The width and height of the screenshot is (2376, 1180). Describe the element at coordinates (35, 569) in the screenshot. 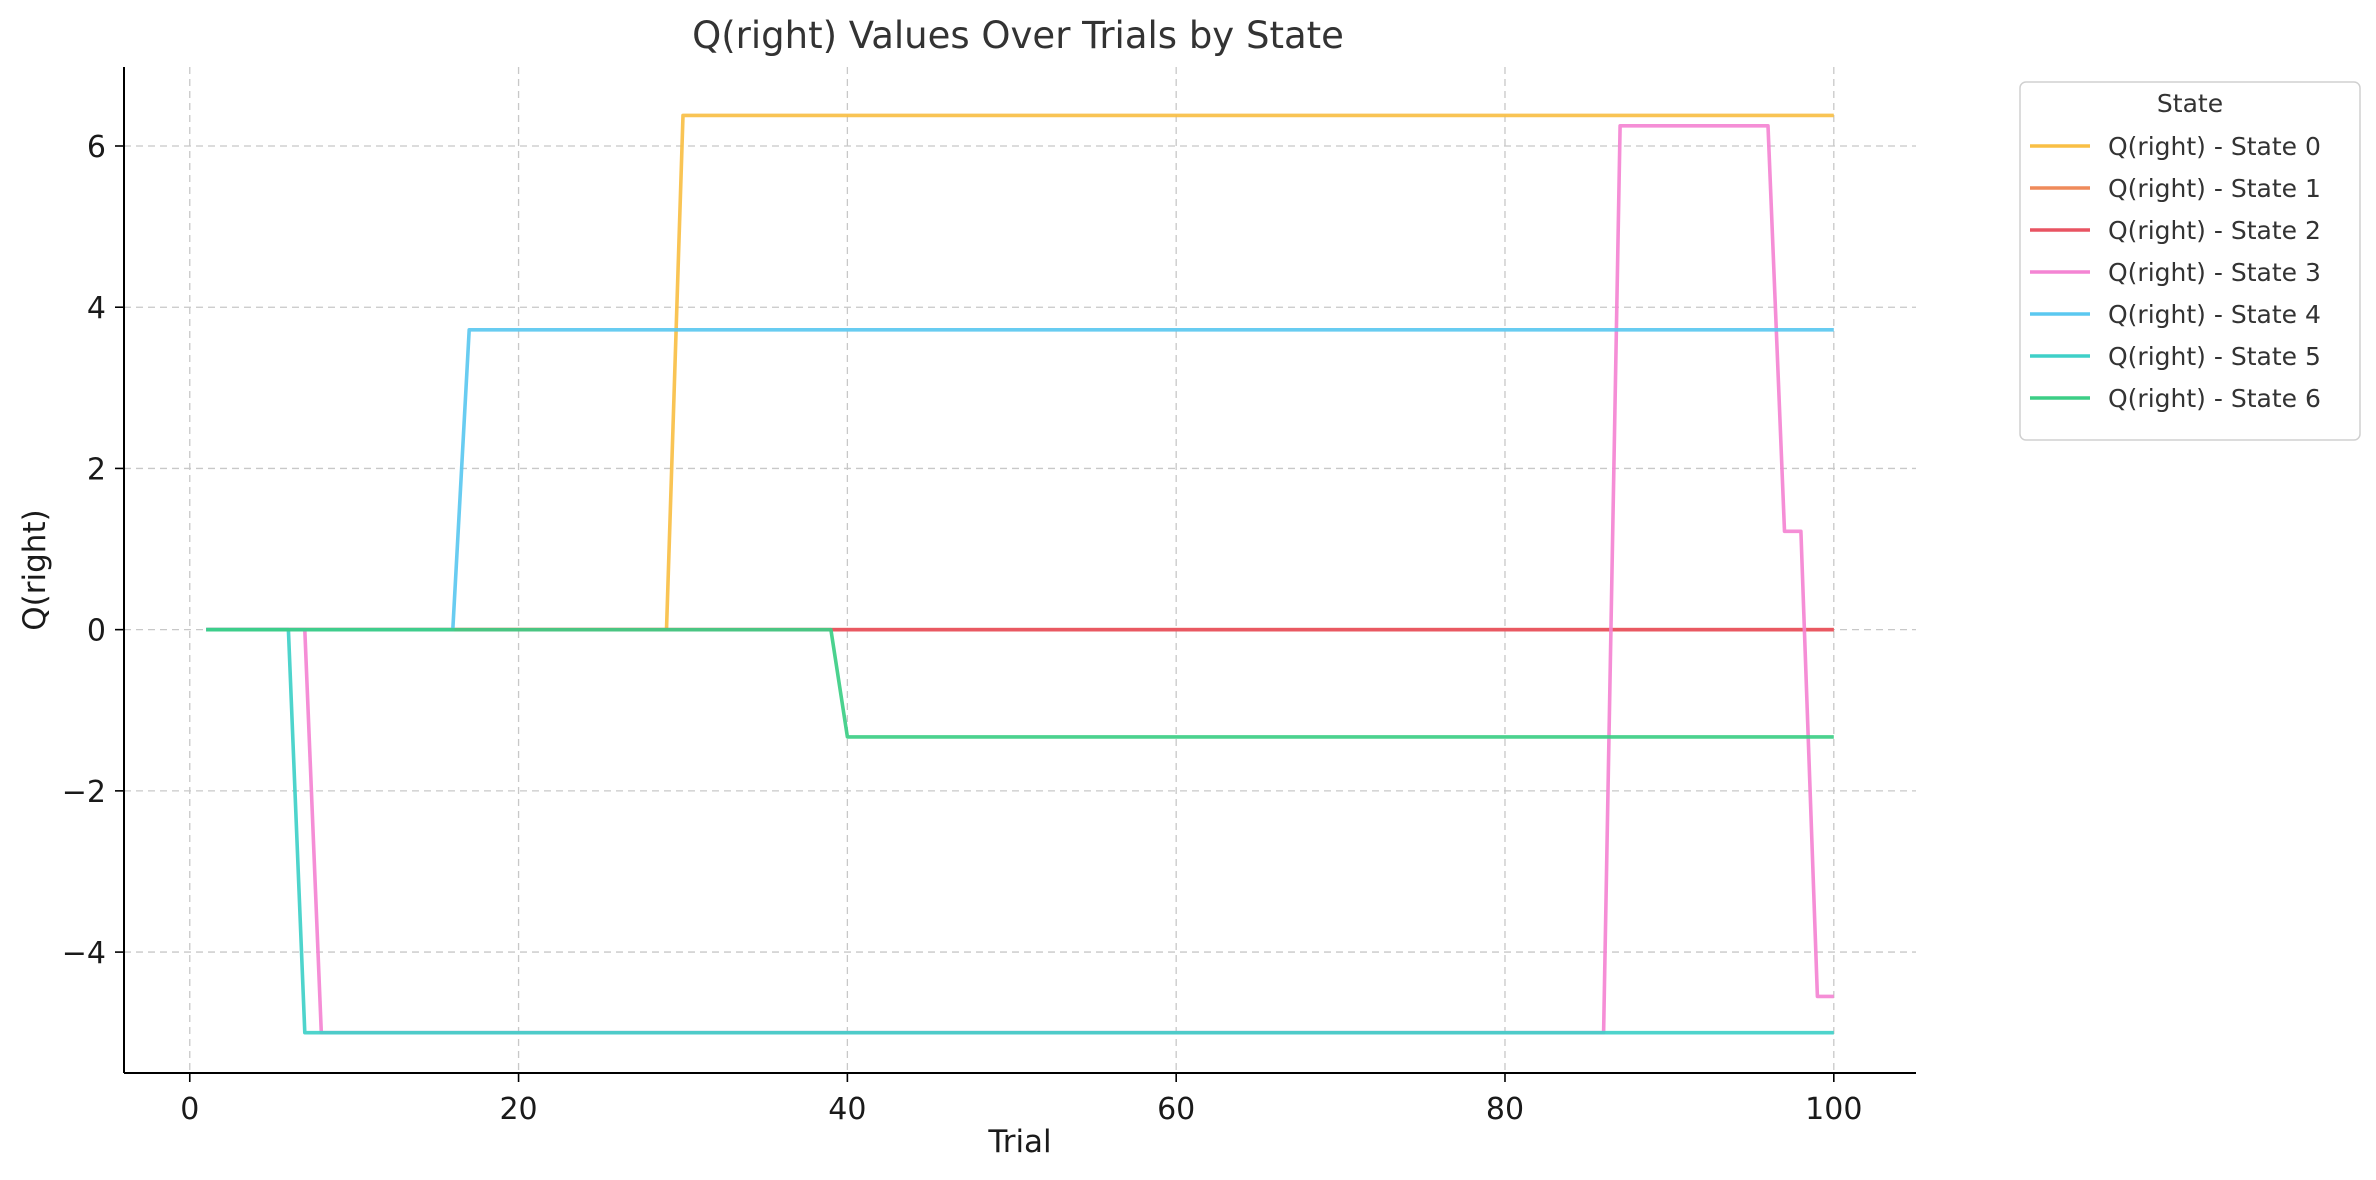

I see `y-axis-label: Q(right)` at that location.